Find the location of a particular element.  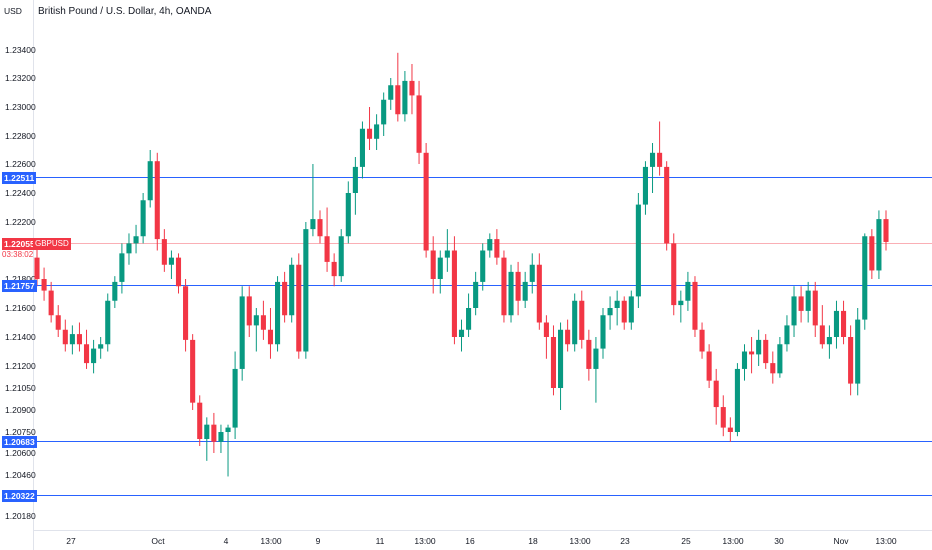

level-price-tag: 1.21757 is located at coordinates (19, 285).